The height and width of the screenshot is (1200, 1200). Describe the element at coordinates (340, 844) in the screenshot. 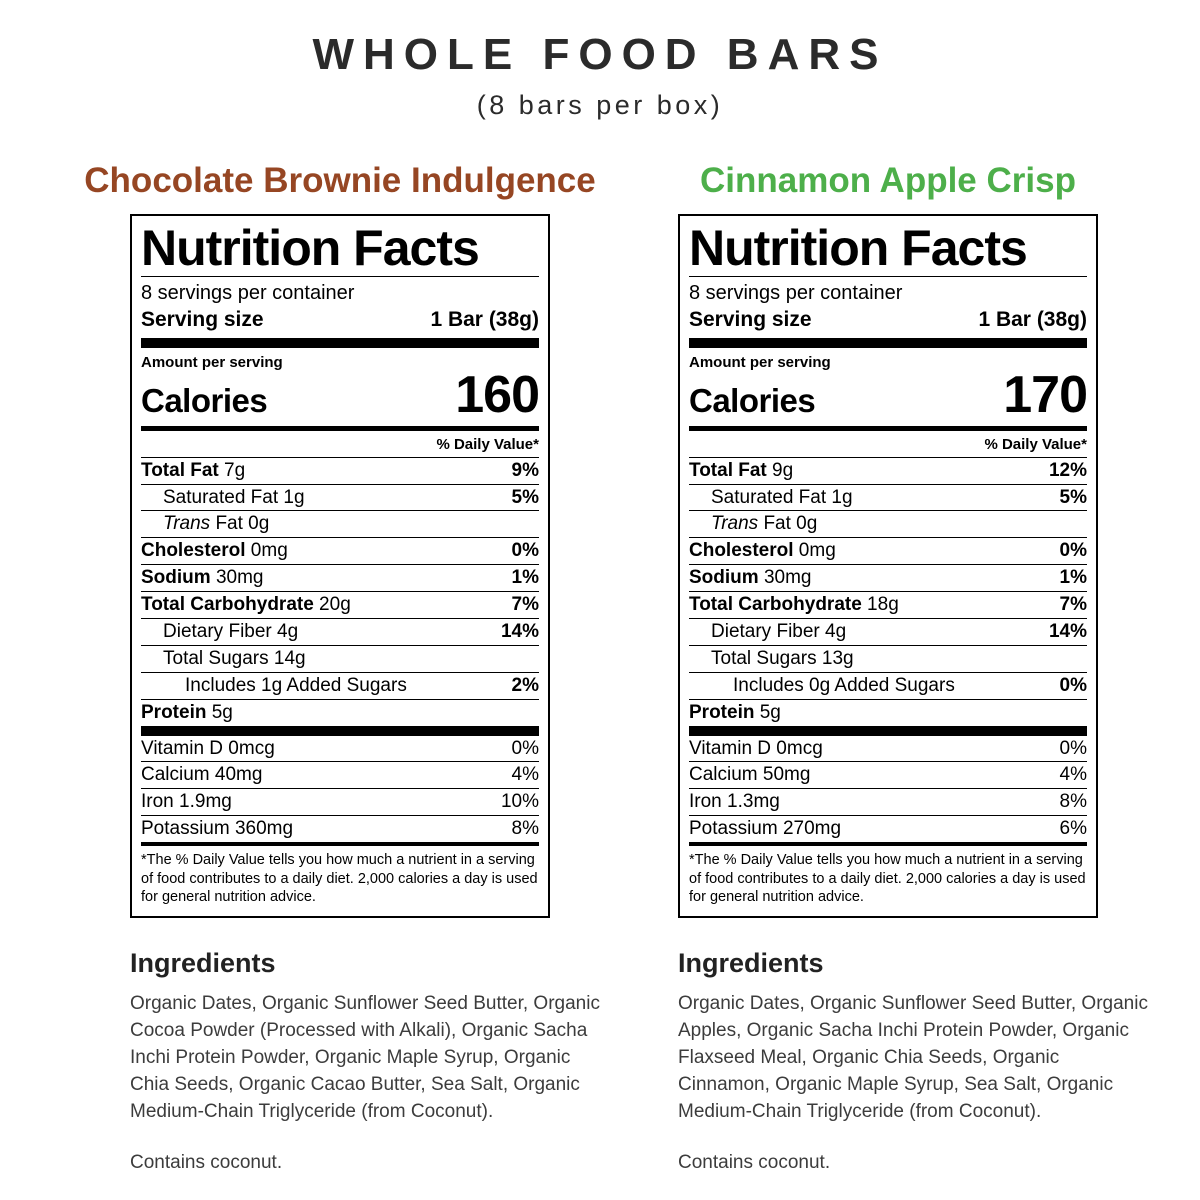

I see `thin-divider` at that location.